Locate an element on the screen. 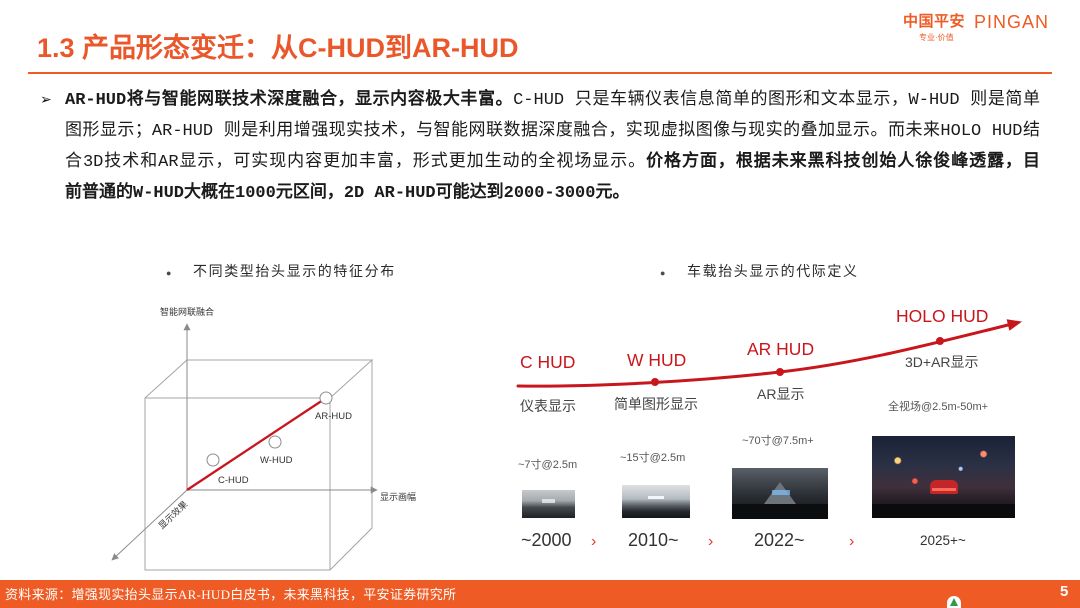 The height and width of the screenshot is (608, 1080). c-hud-photo is located at coordinates (548, 504).